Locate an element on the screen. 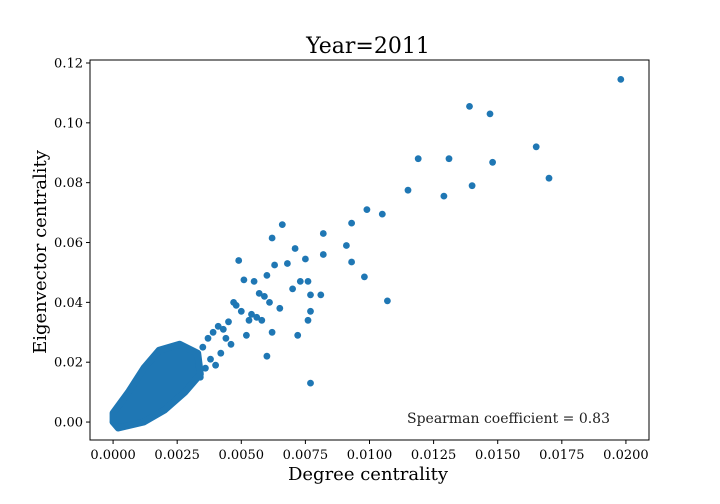 This screenshot has width=720, height=504. x-axis-label: Degree centrality is located at coordinates (368, 474).